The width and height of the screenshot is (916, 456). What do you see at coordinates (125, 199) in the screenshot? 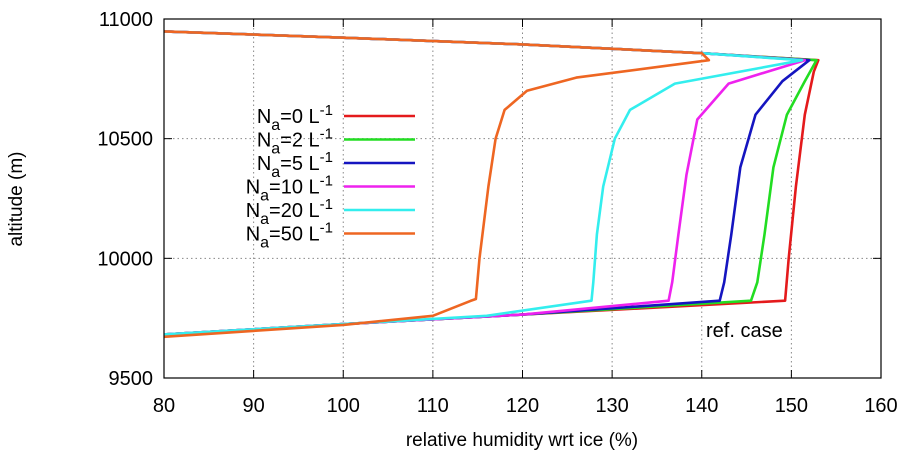
I see `y-tick-labels: 9500 10000 10500 11000` at bounding box center [125, 199].